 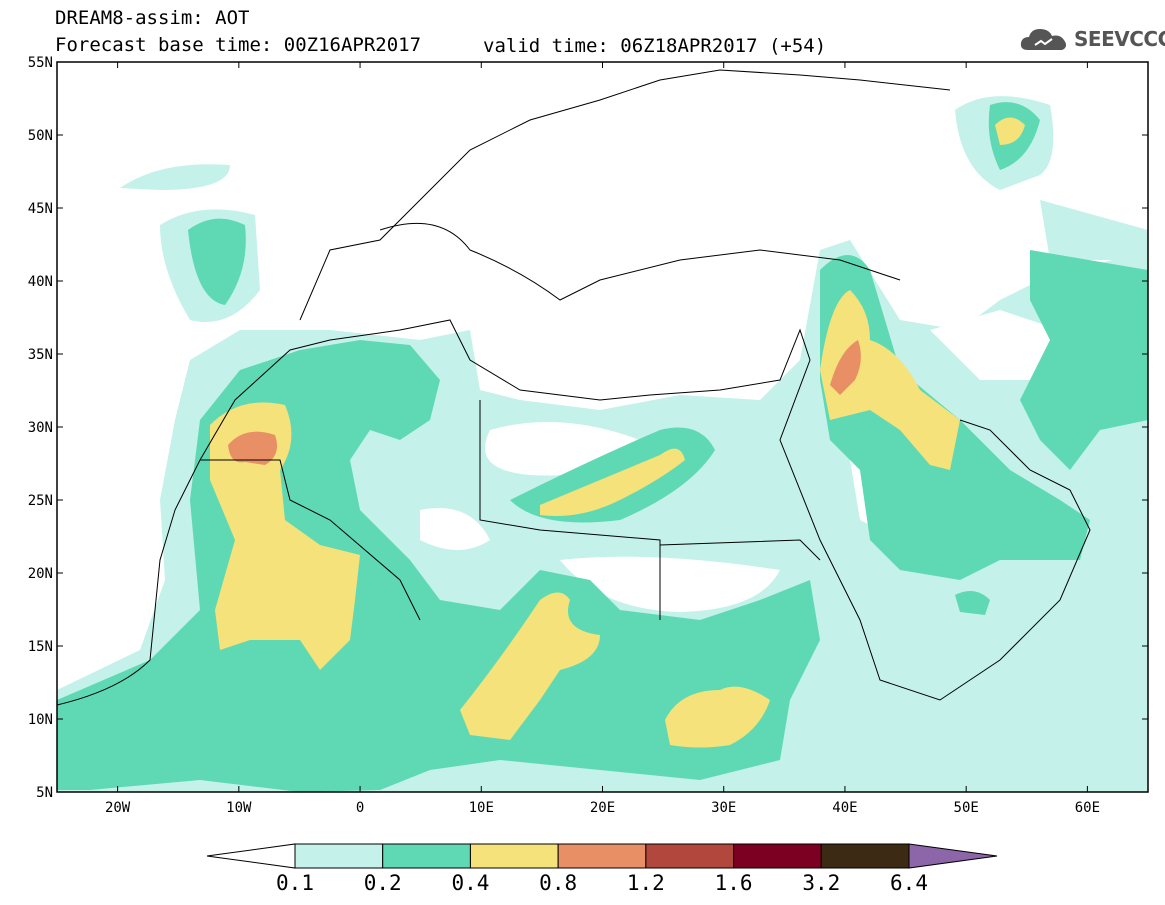 What do you see at coordinates (602, 808) in the screenshot?
I see `lon-label: 20E` at bounding box center [602, 808].